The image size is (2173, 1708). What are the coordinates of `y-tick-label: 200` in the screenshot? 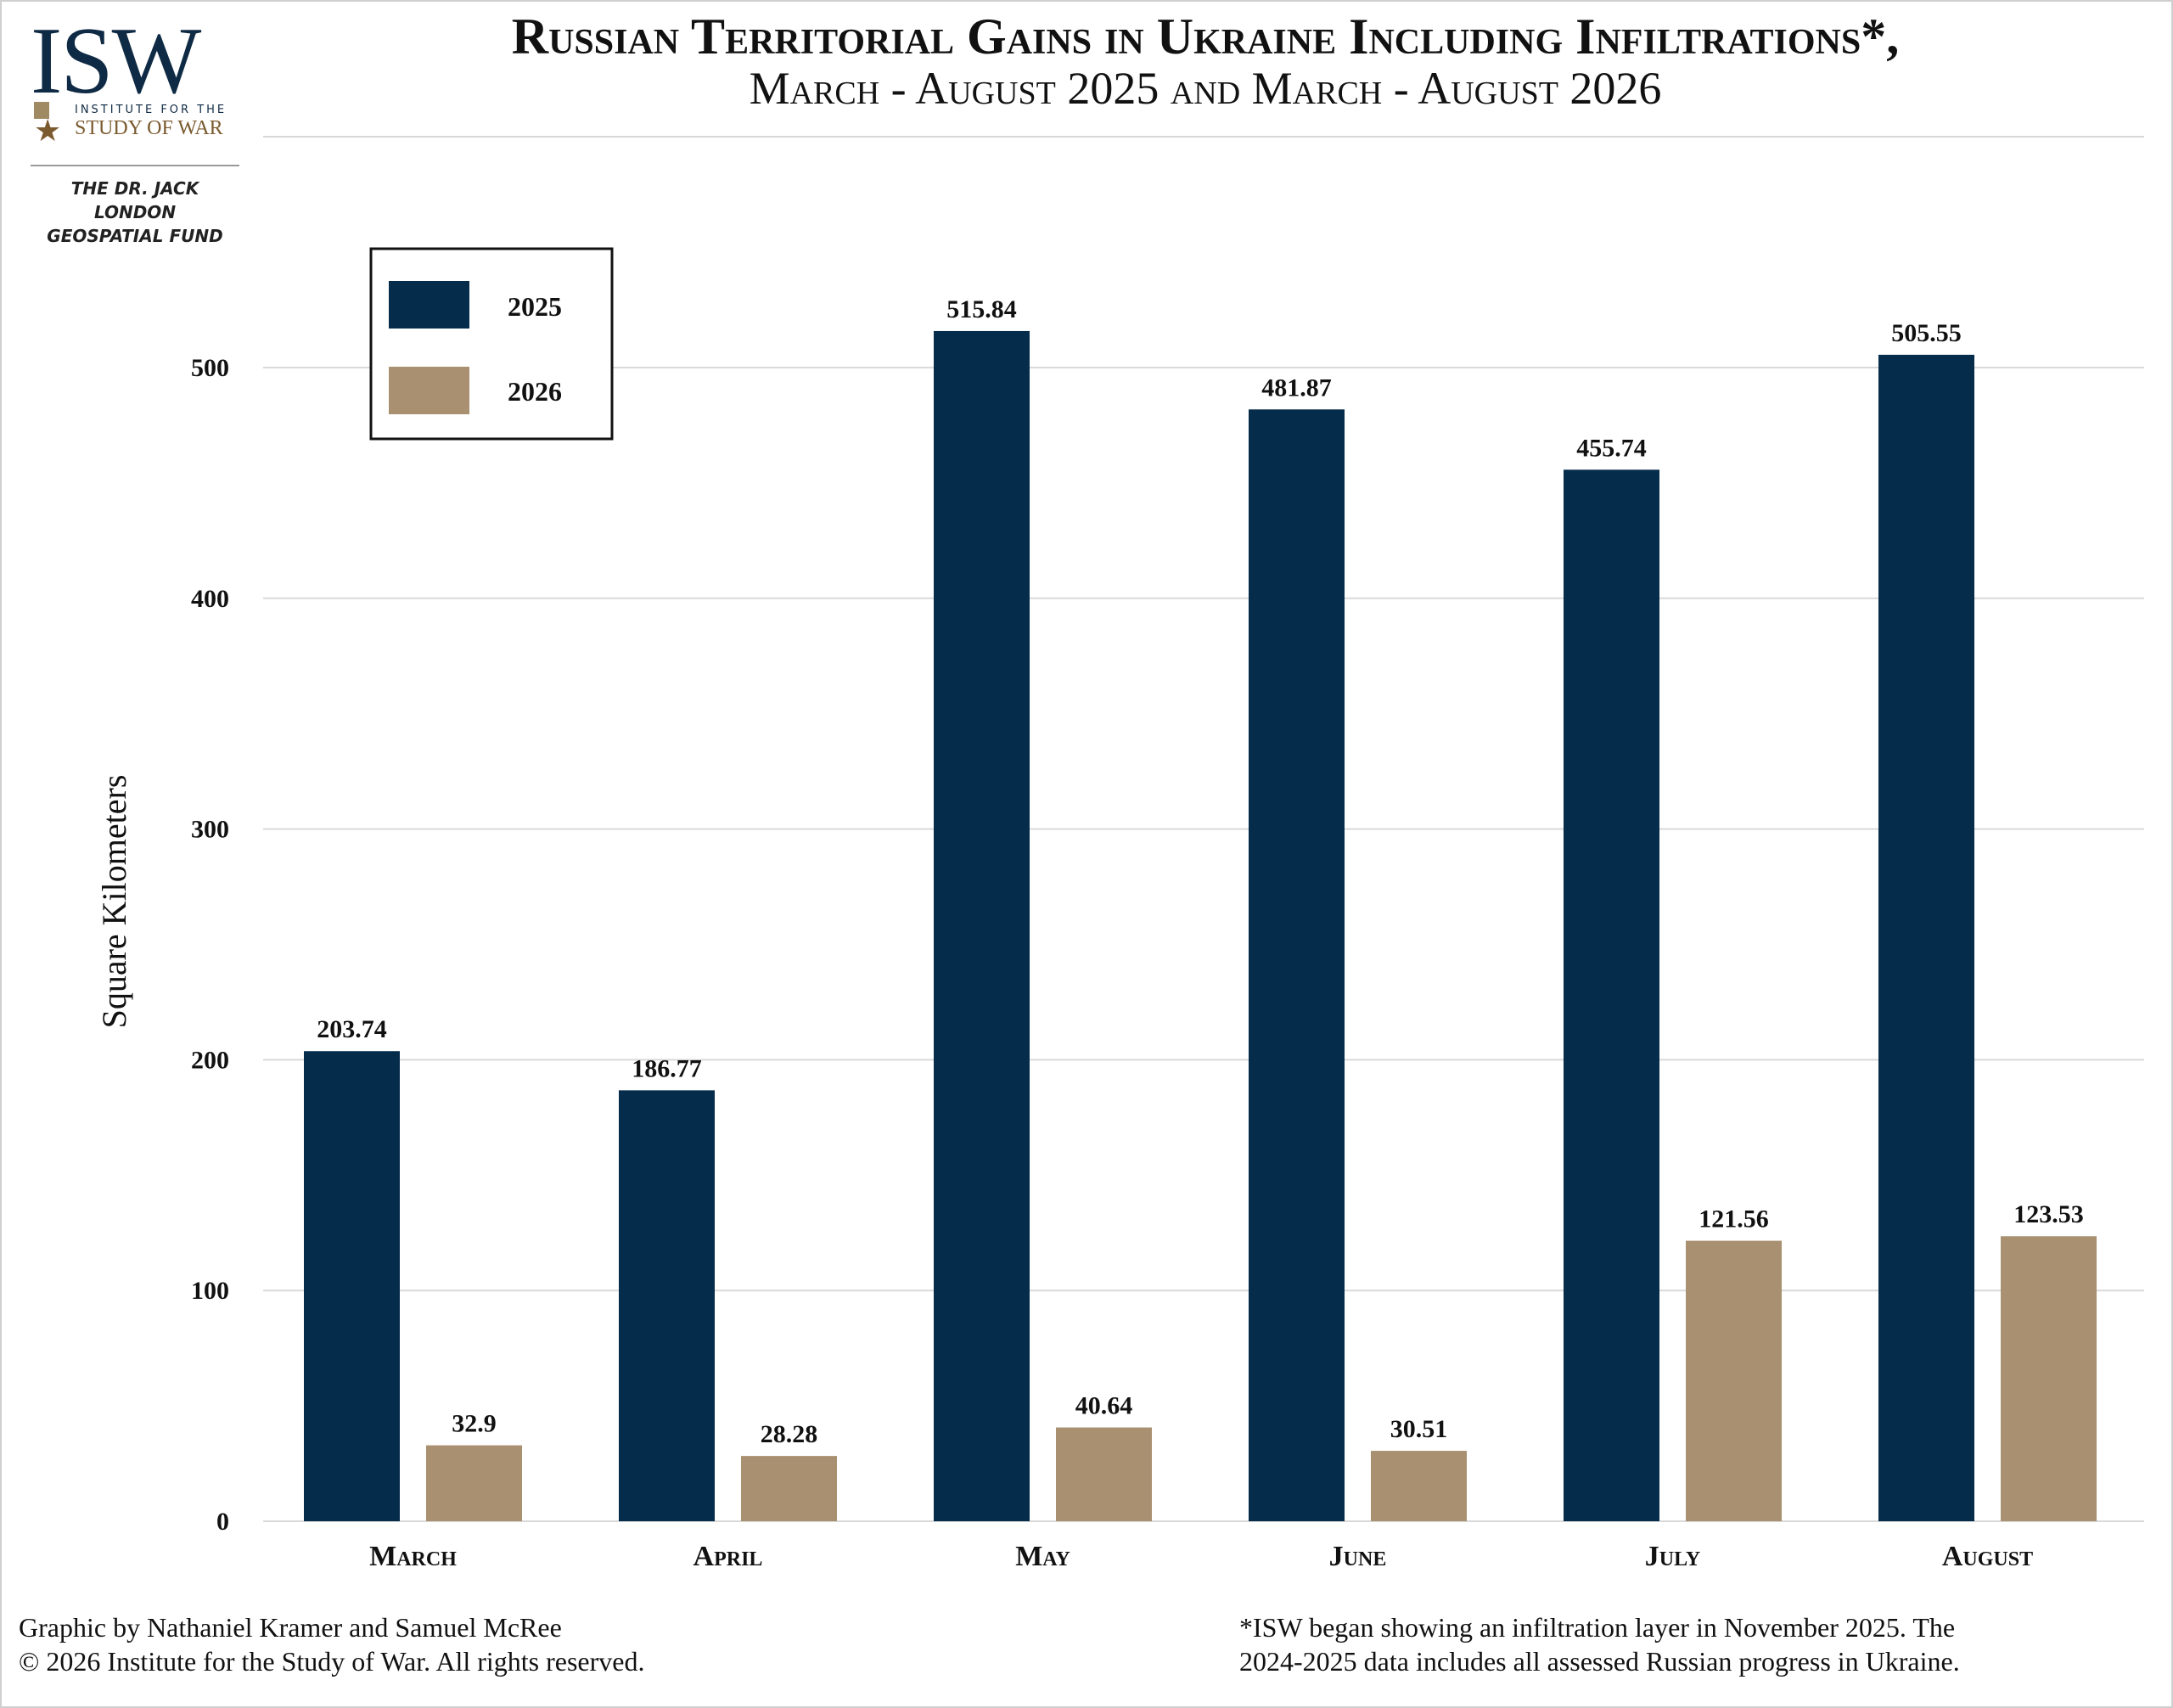 It's located at (210, 1060).